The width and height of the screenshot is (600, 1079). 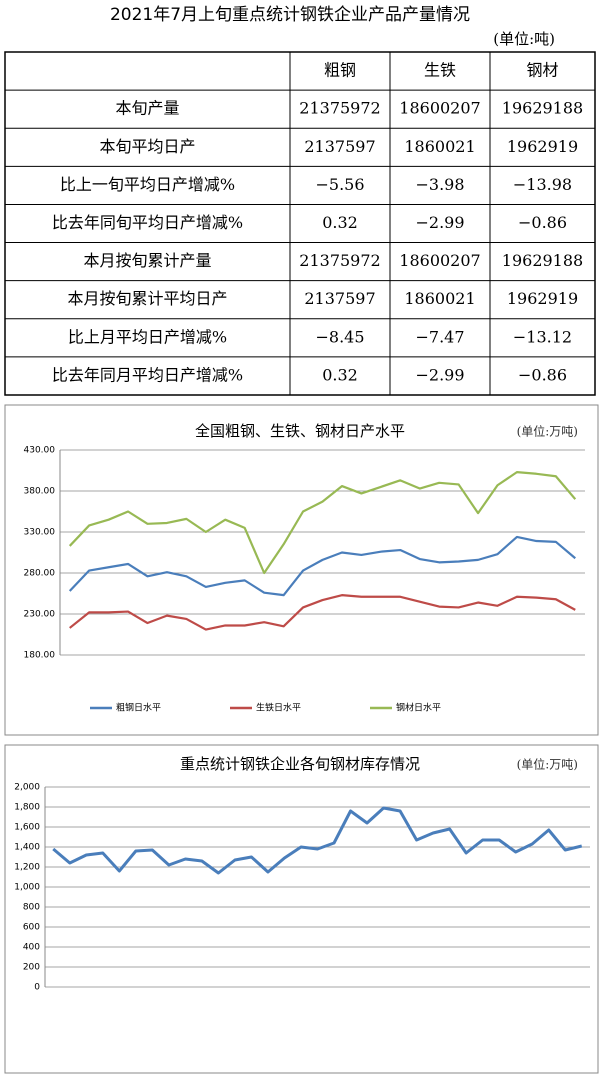 I want to click on y-tick-label: 1,400, so click(x=27, y=848).